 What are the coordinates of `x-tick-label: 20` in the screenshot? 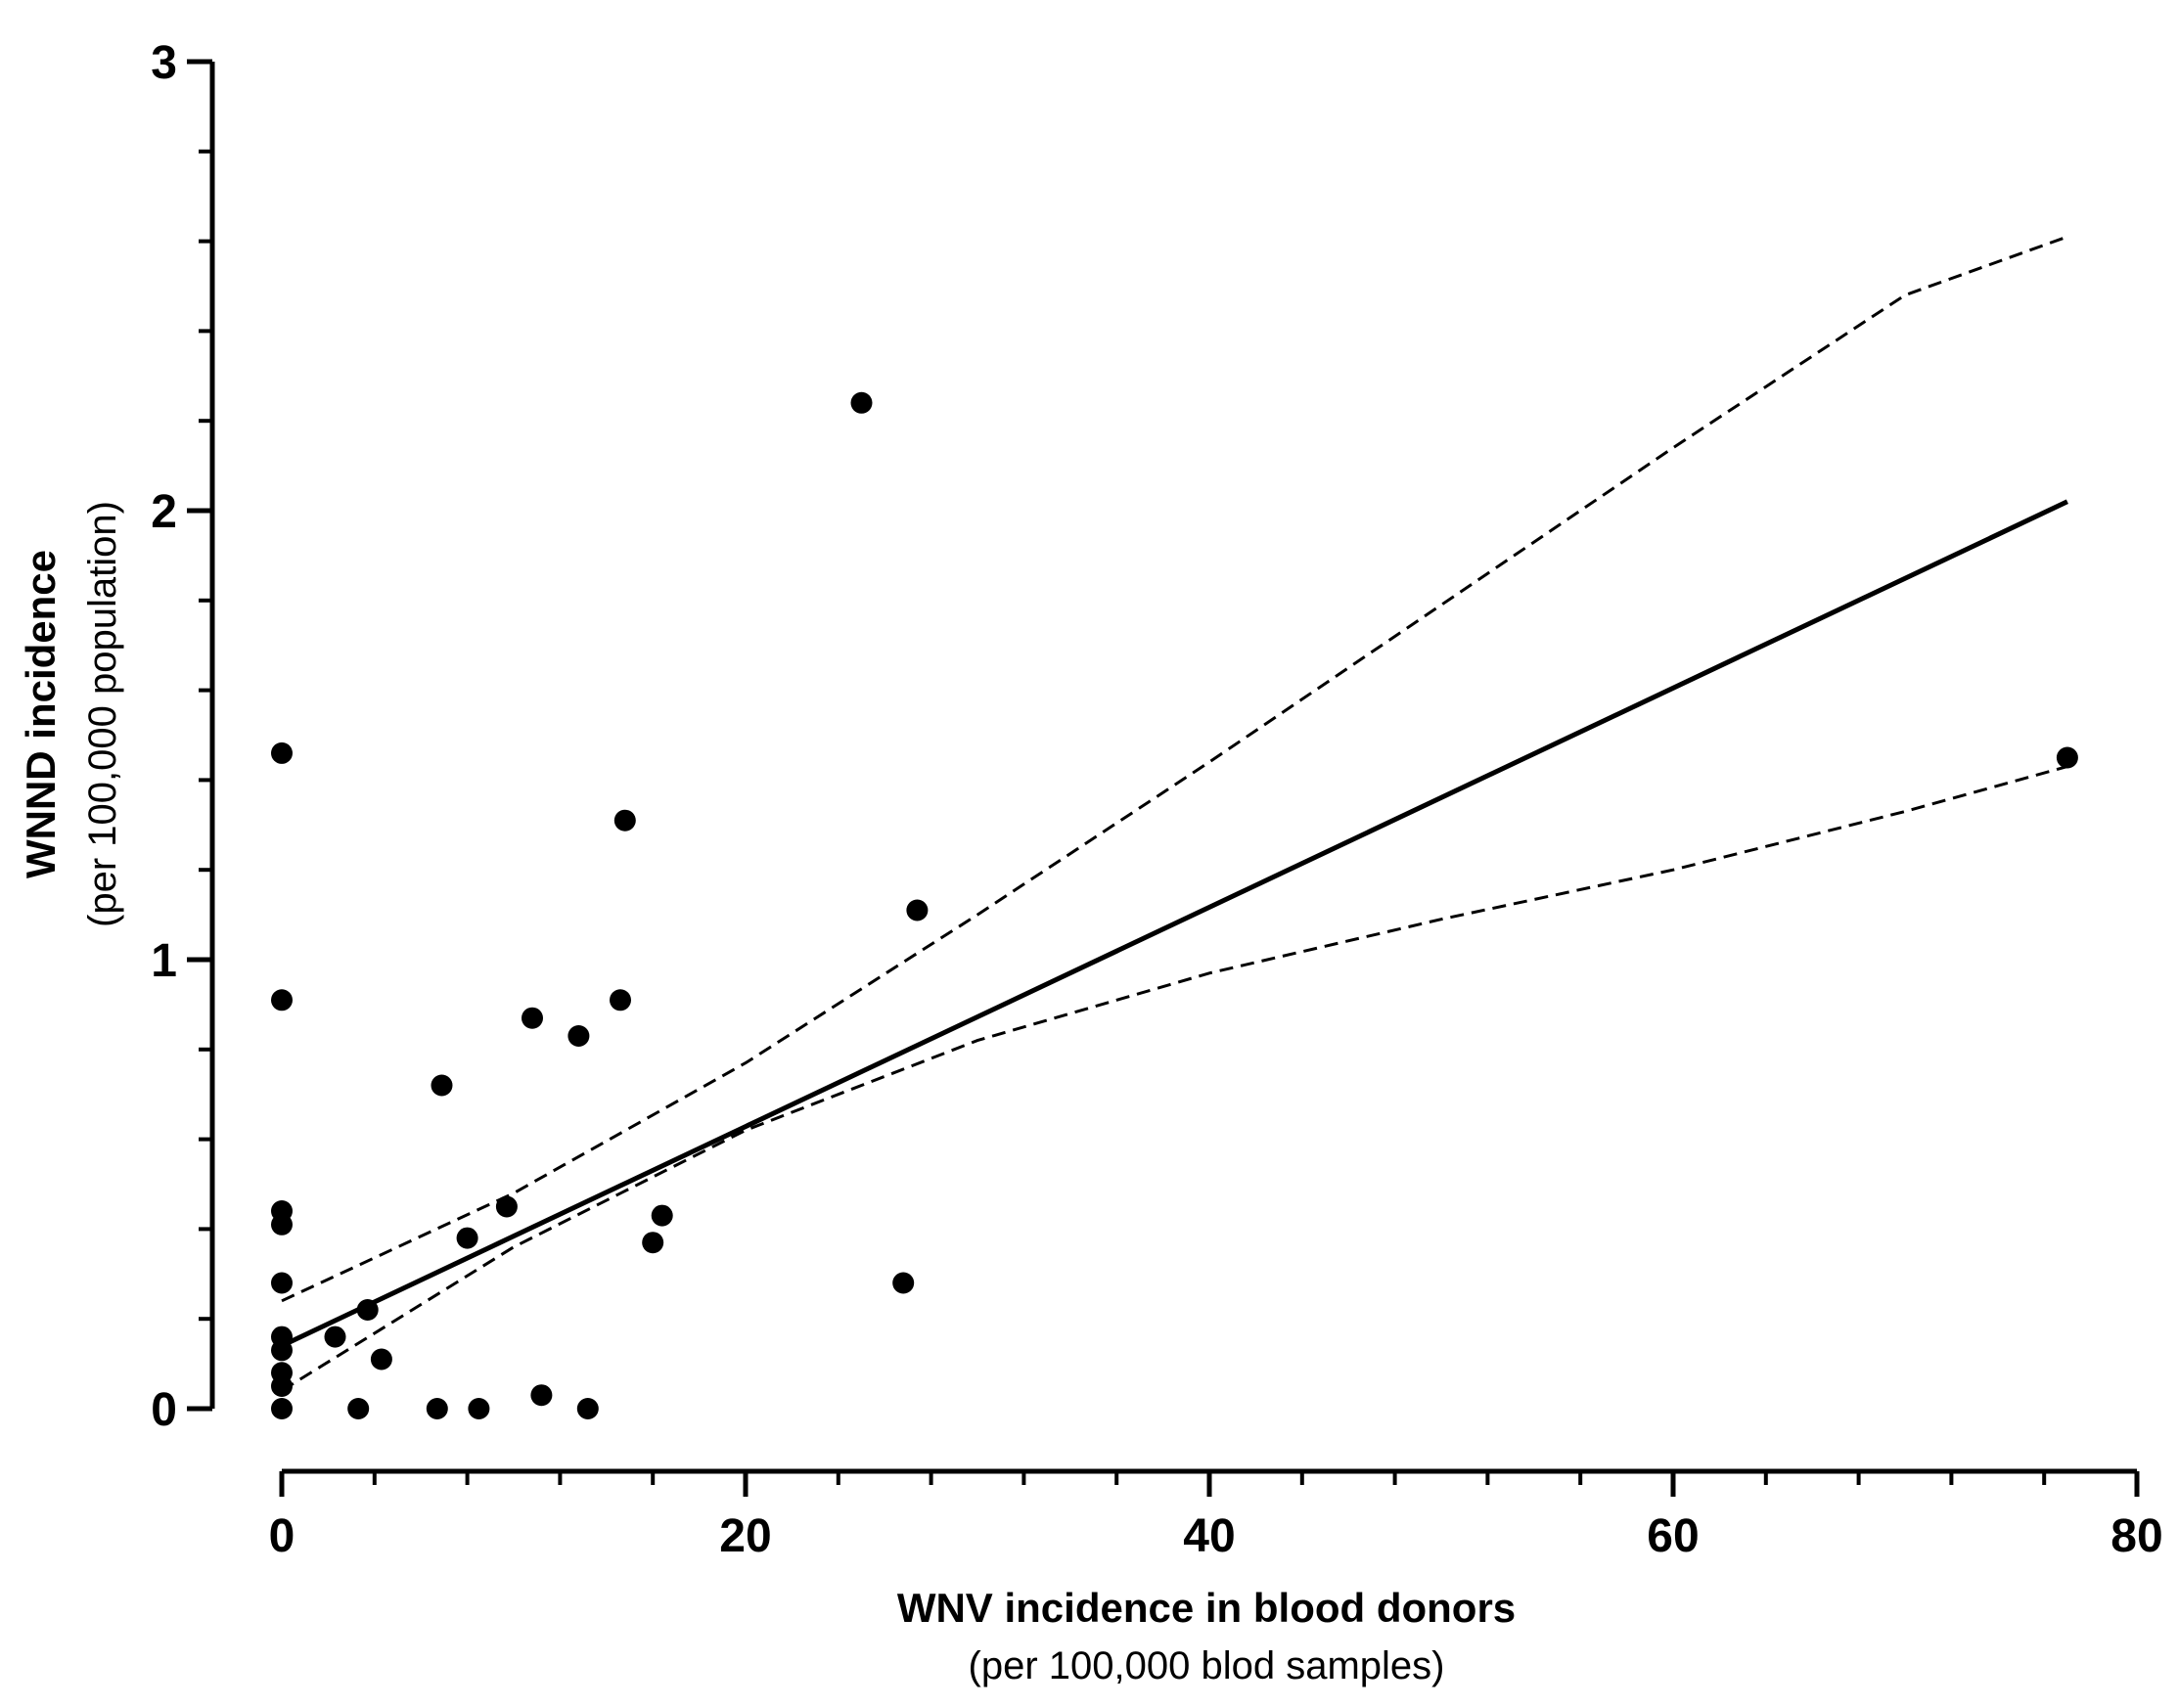 It's located at (745, 1536).